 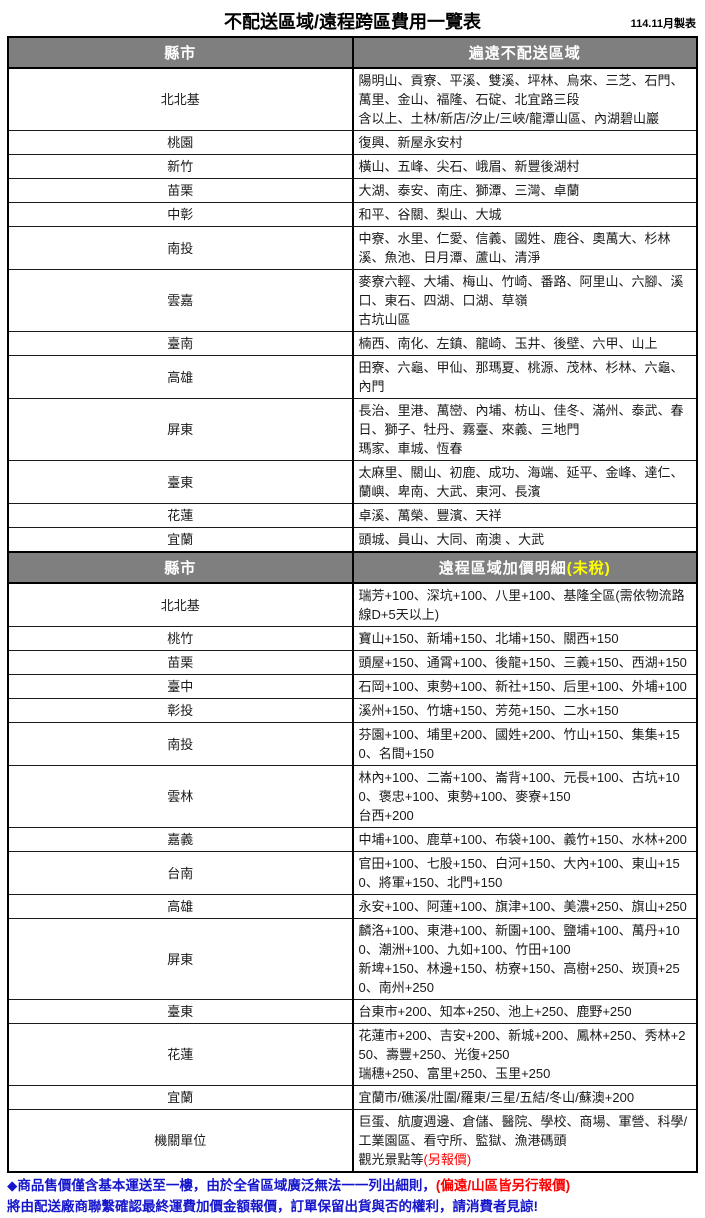 I want to click on page-title: 不配送區域/遠程跨區費用一覽表, so click(x=352, y=22).